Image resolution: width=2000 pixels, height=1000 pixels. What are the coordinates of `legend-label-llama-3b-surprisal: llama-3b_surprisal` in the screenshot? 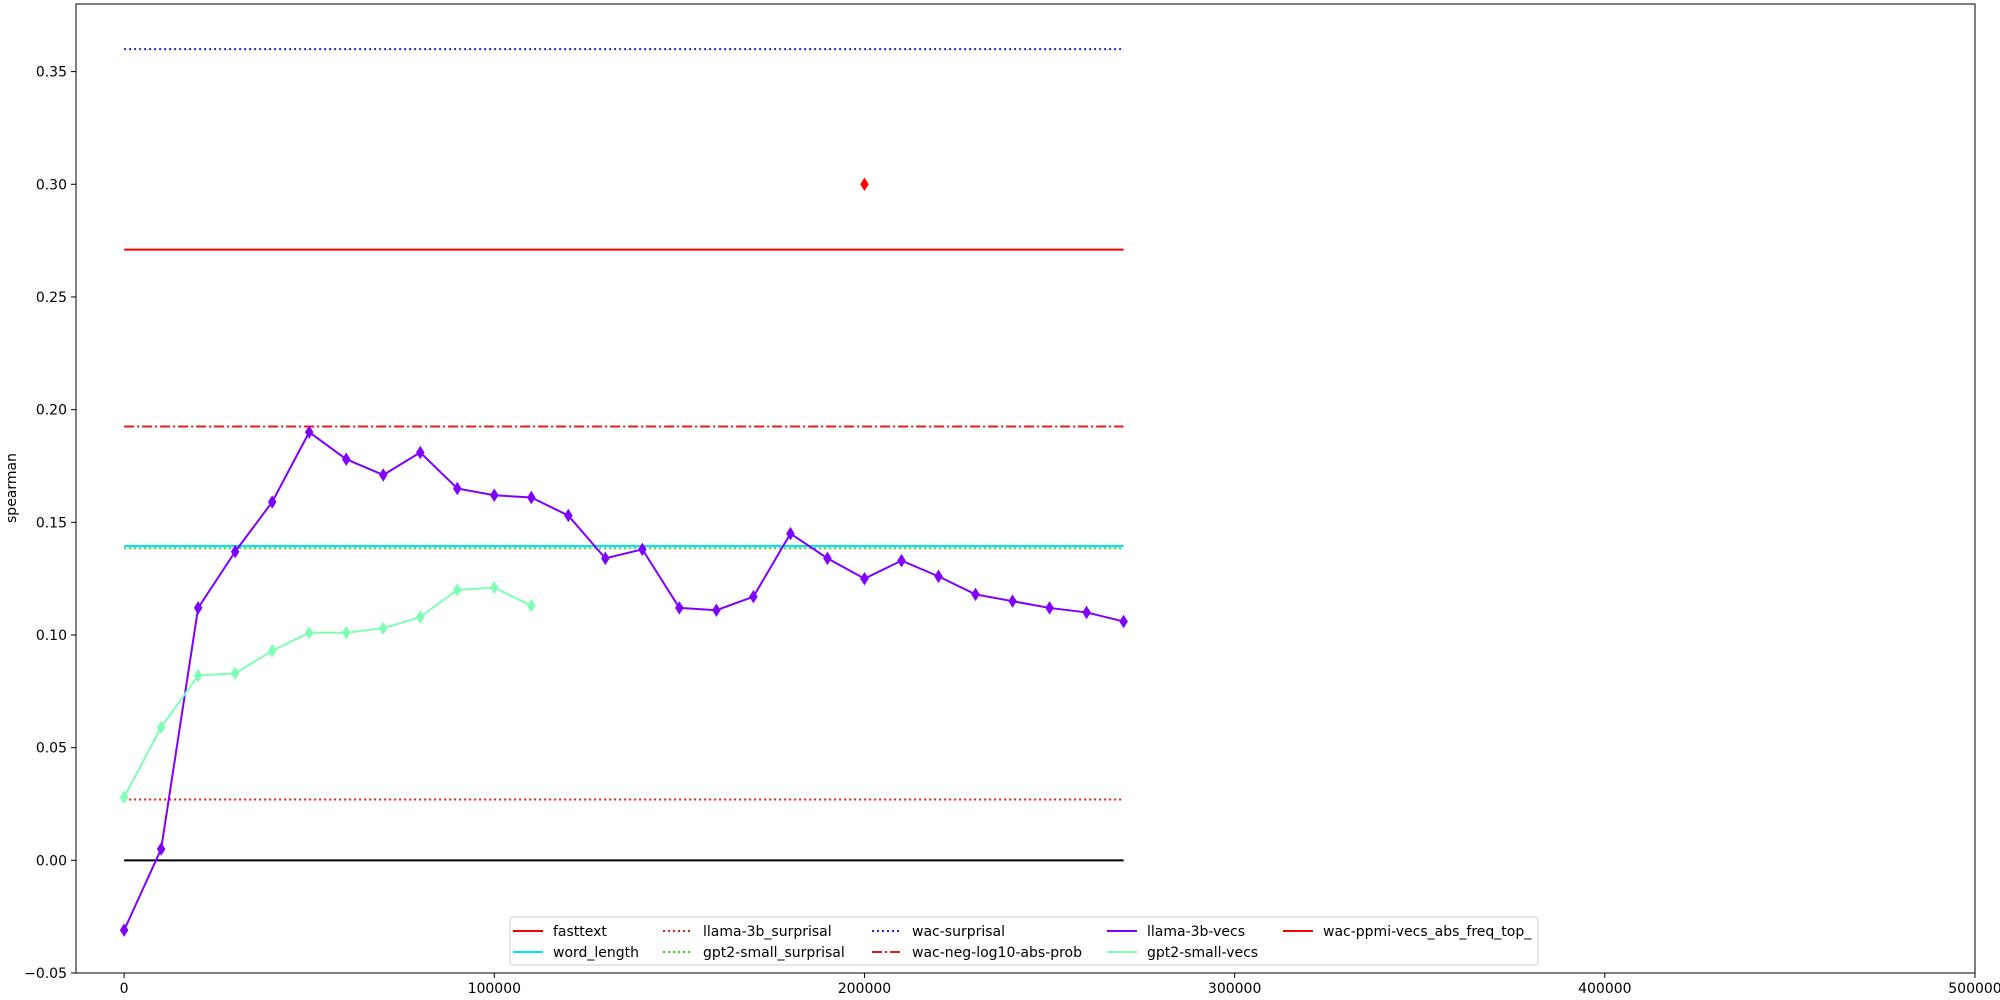 It's located at (767, 932).